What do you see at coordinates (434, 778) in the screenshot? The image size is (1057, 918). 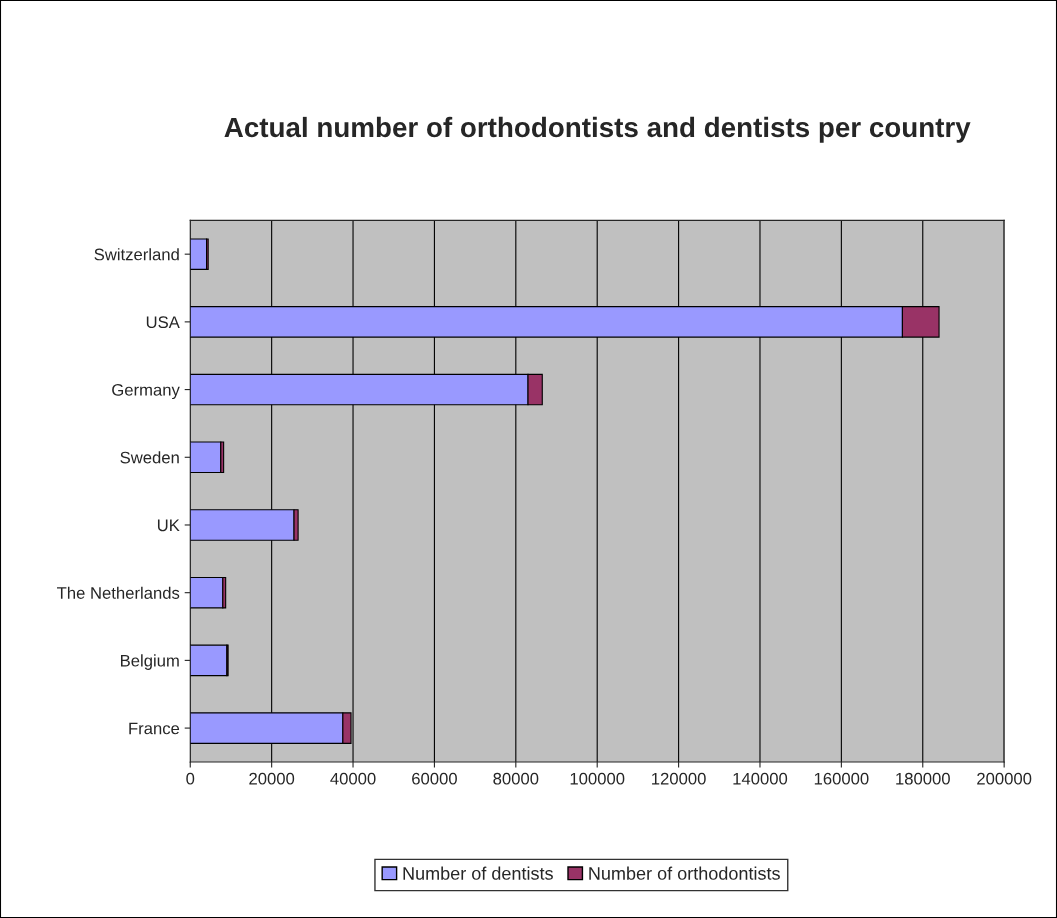 I see `x-tick-label: 60000` at bounding box center [434, 778].